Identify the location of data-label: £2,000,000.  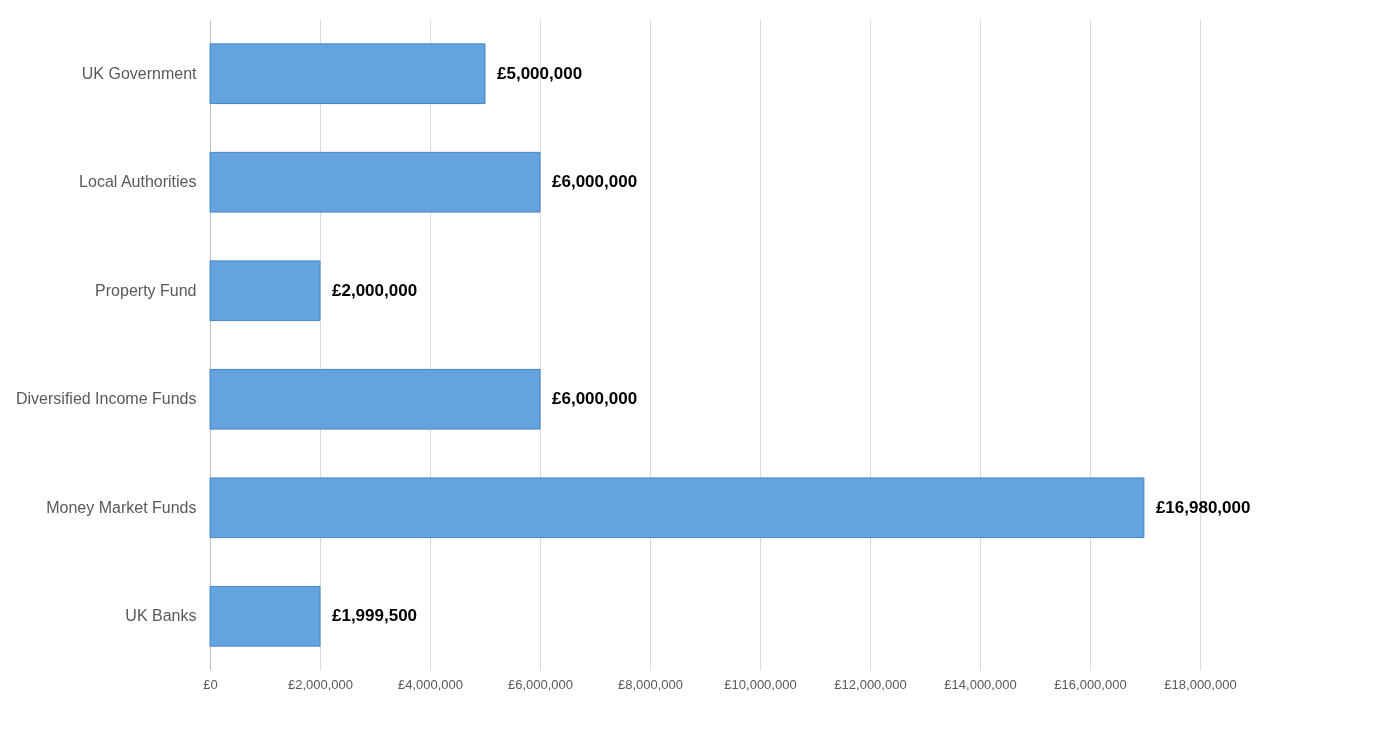
(375, 290).